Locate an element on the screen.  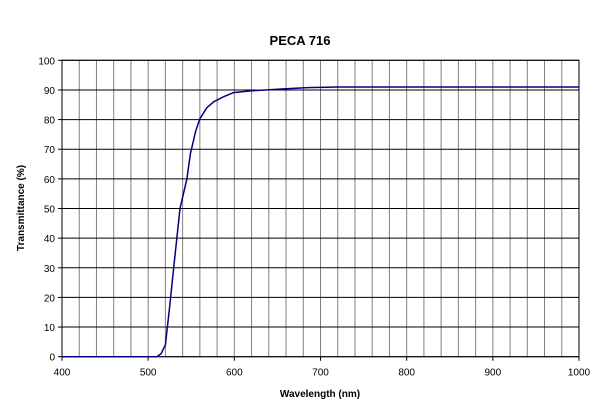
y-tick-label: 10 is located at coordinates (50, 328).